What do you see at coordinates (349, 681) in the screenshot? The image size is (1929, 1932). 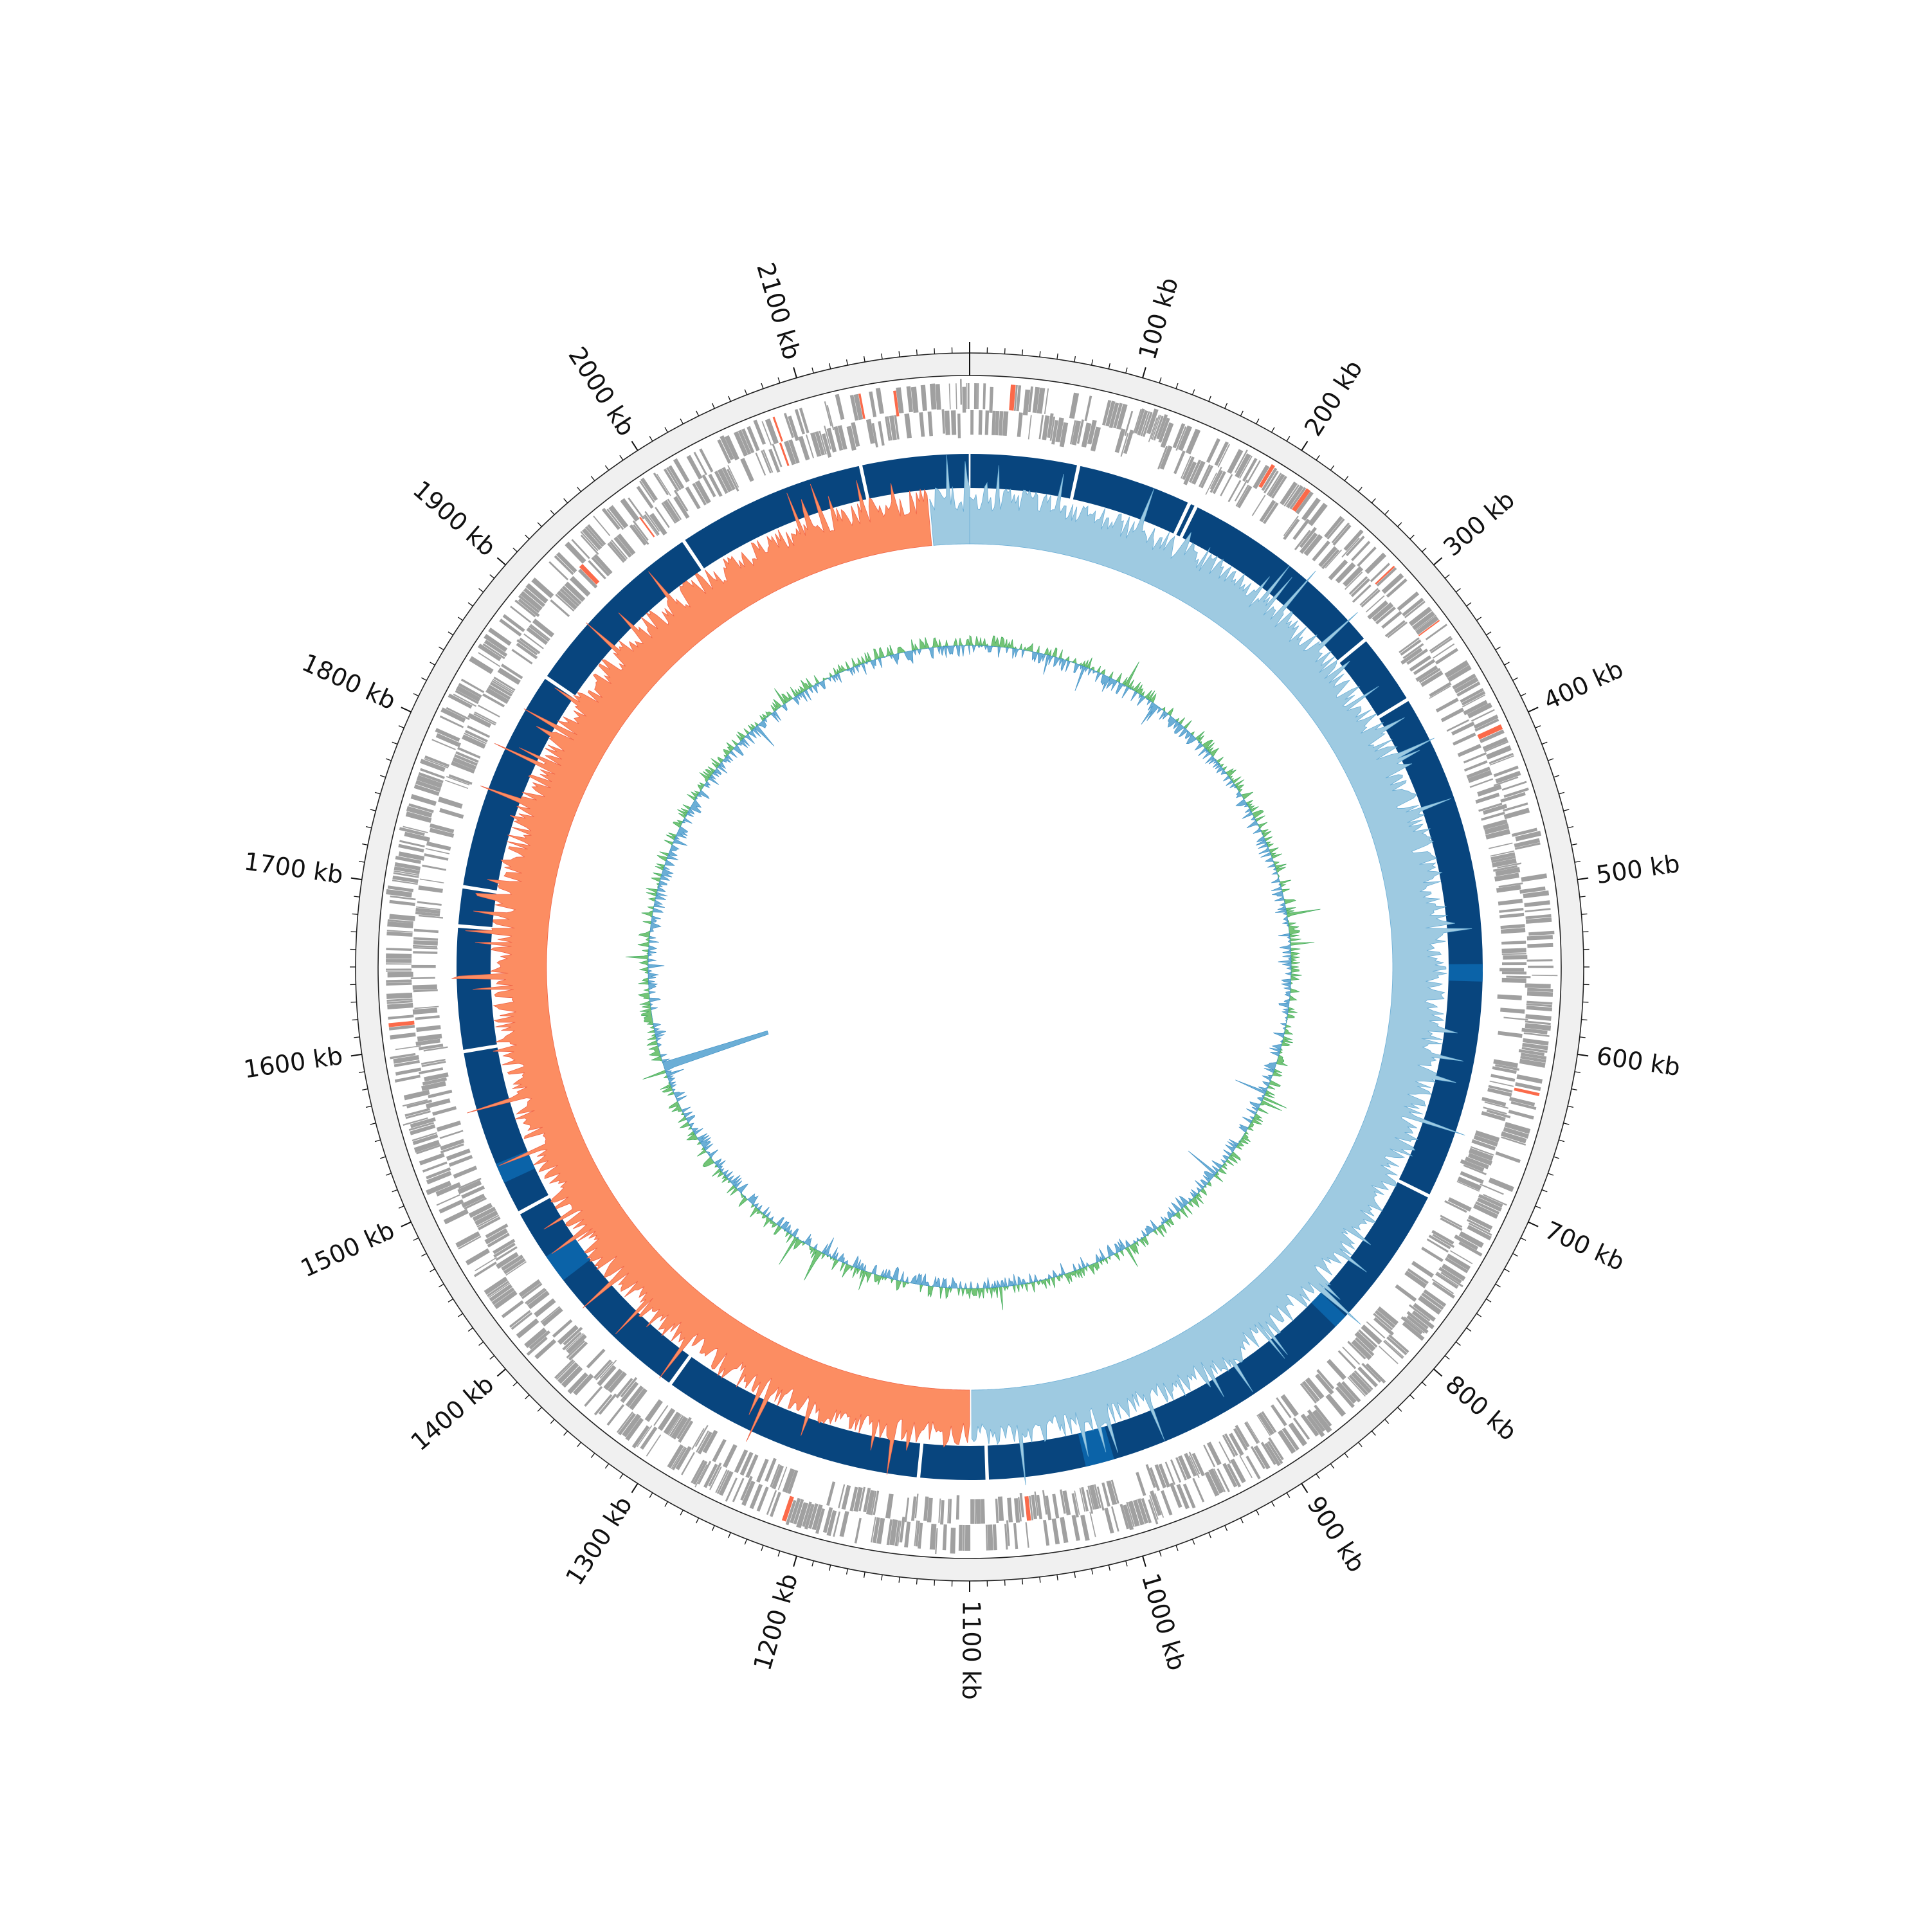 I see `position-label: 1800 kb` at bounding box center [349, 681].